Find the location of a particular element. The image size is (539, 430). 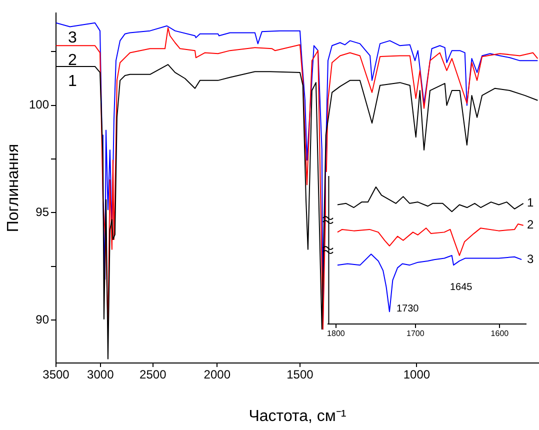

x-tick-label: 2500 is located at coordinates (153, 375).